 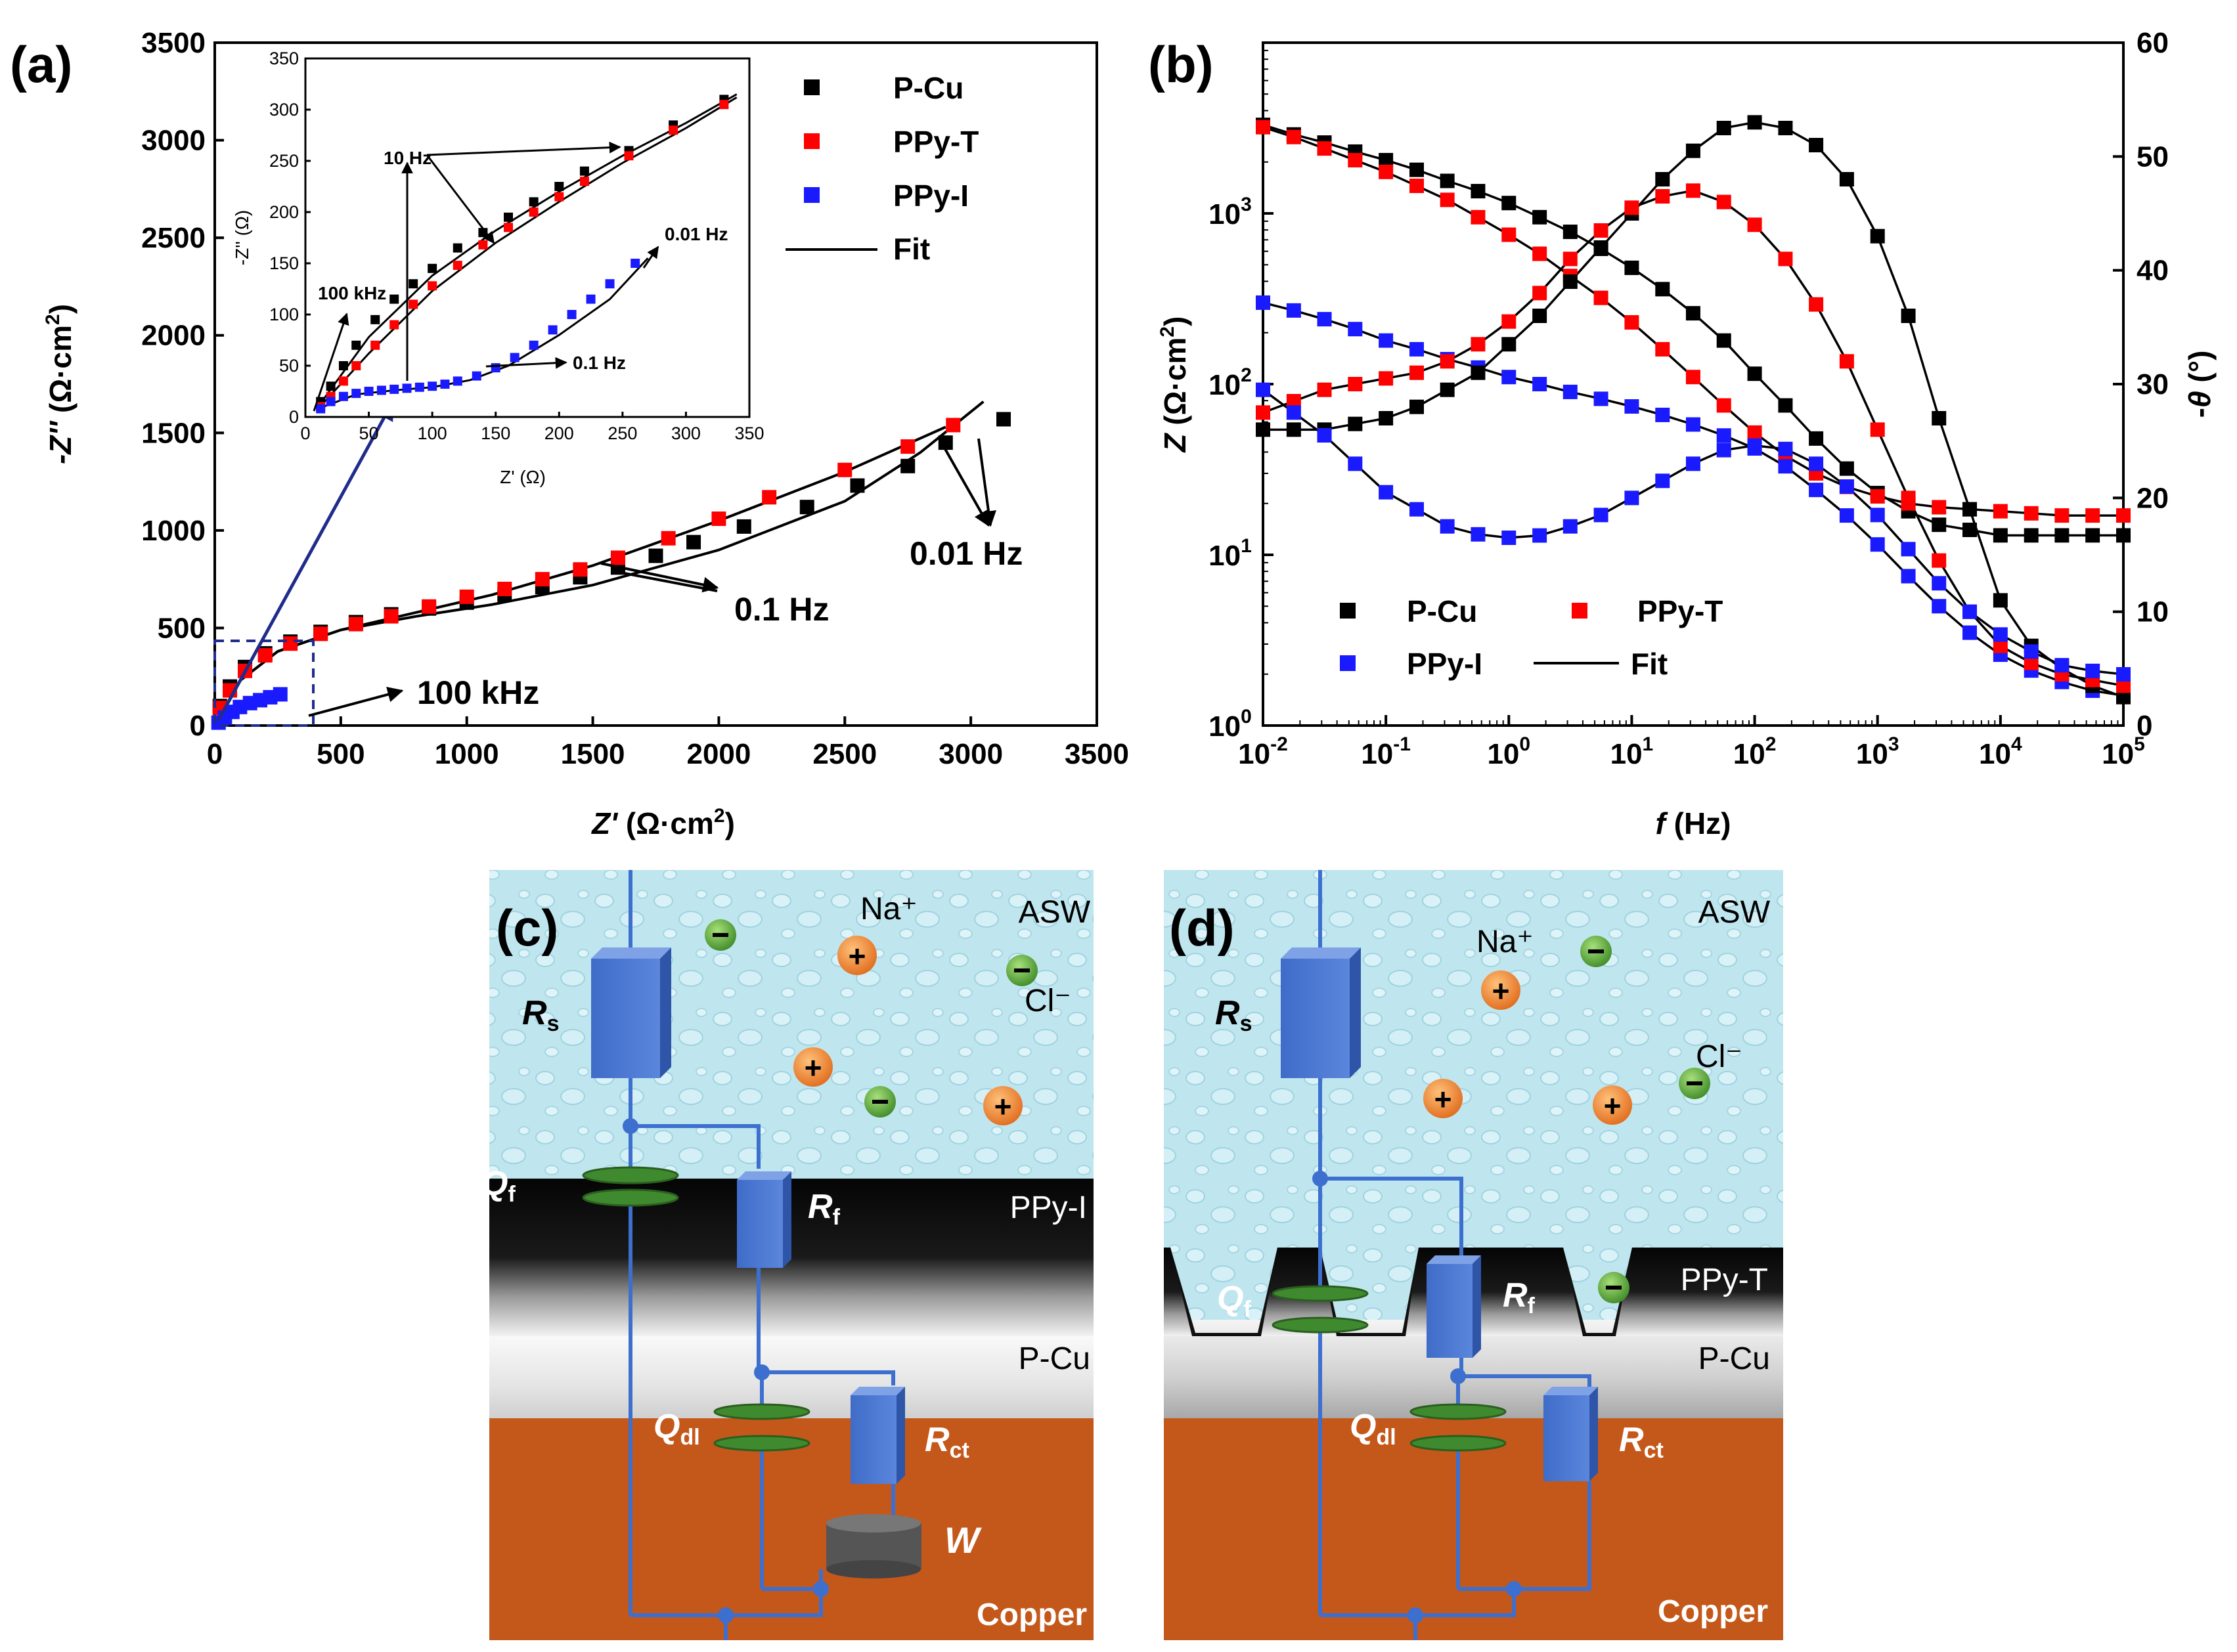 I want to click on fit-line, so click(x=579, y=575).